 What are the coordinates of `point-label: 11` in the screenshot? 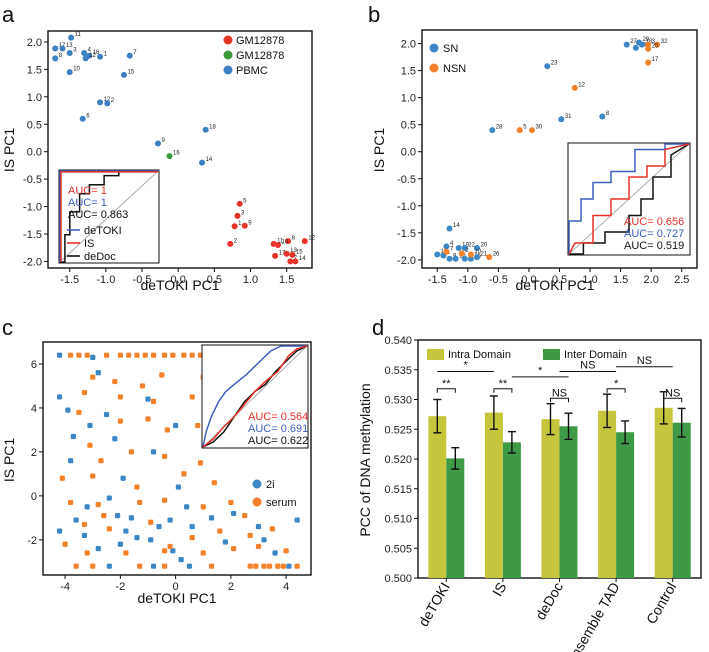 It's located at (280, 241).